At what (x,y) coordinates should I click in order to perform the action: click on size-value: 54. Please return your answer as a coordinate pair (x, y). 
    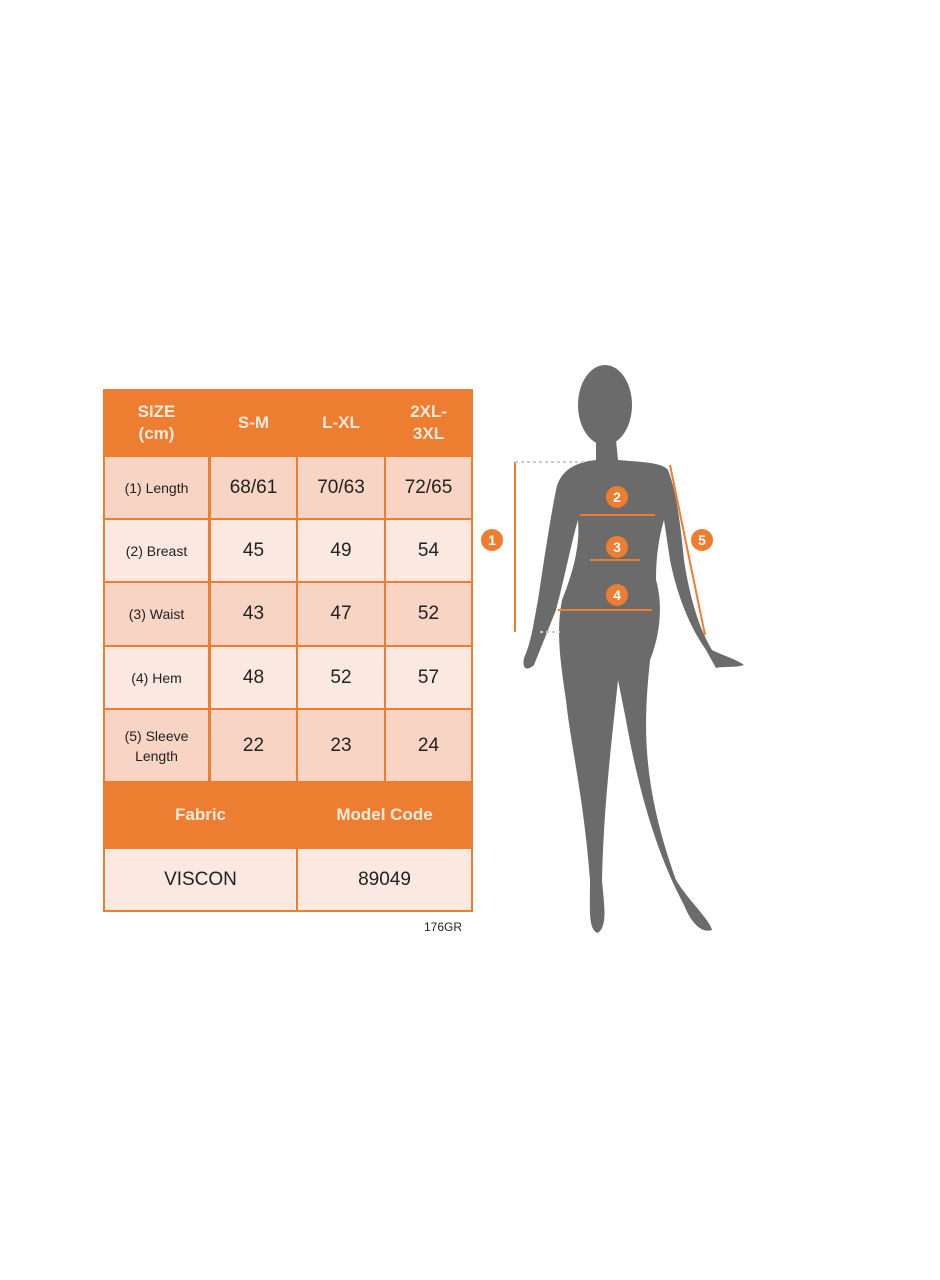
    Looking at the image, I should click on (428, 550).